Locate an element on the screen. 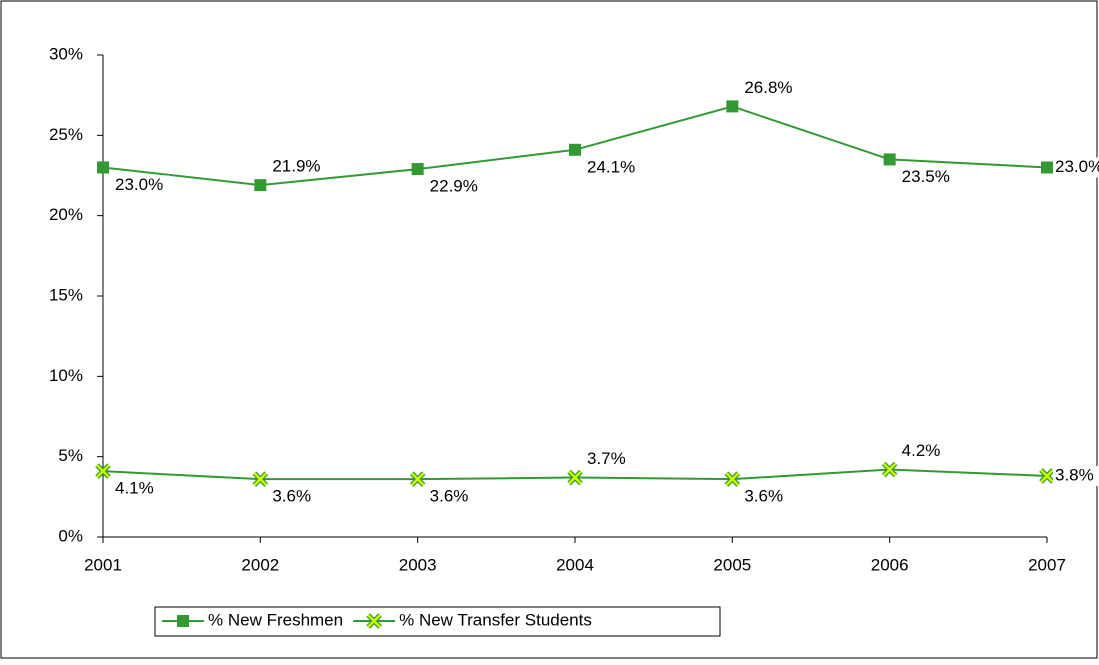 The width and height of the screenshot is (1099, 665). data-label: 26.8% is located at coordinates (768, 87).